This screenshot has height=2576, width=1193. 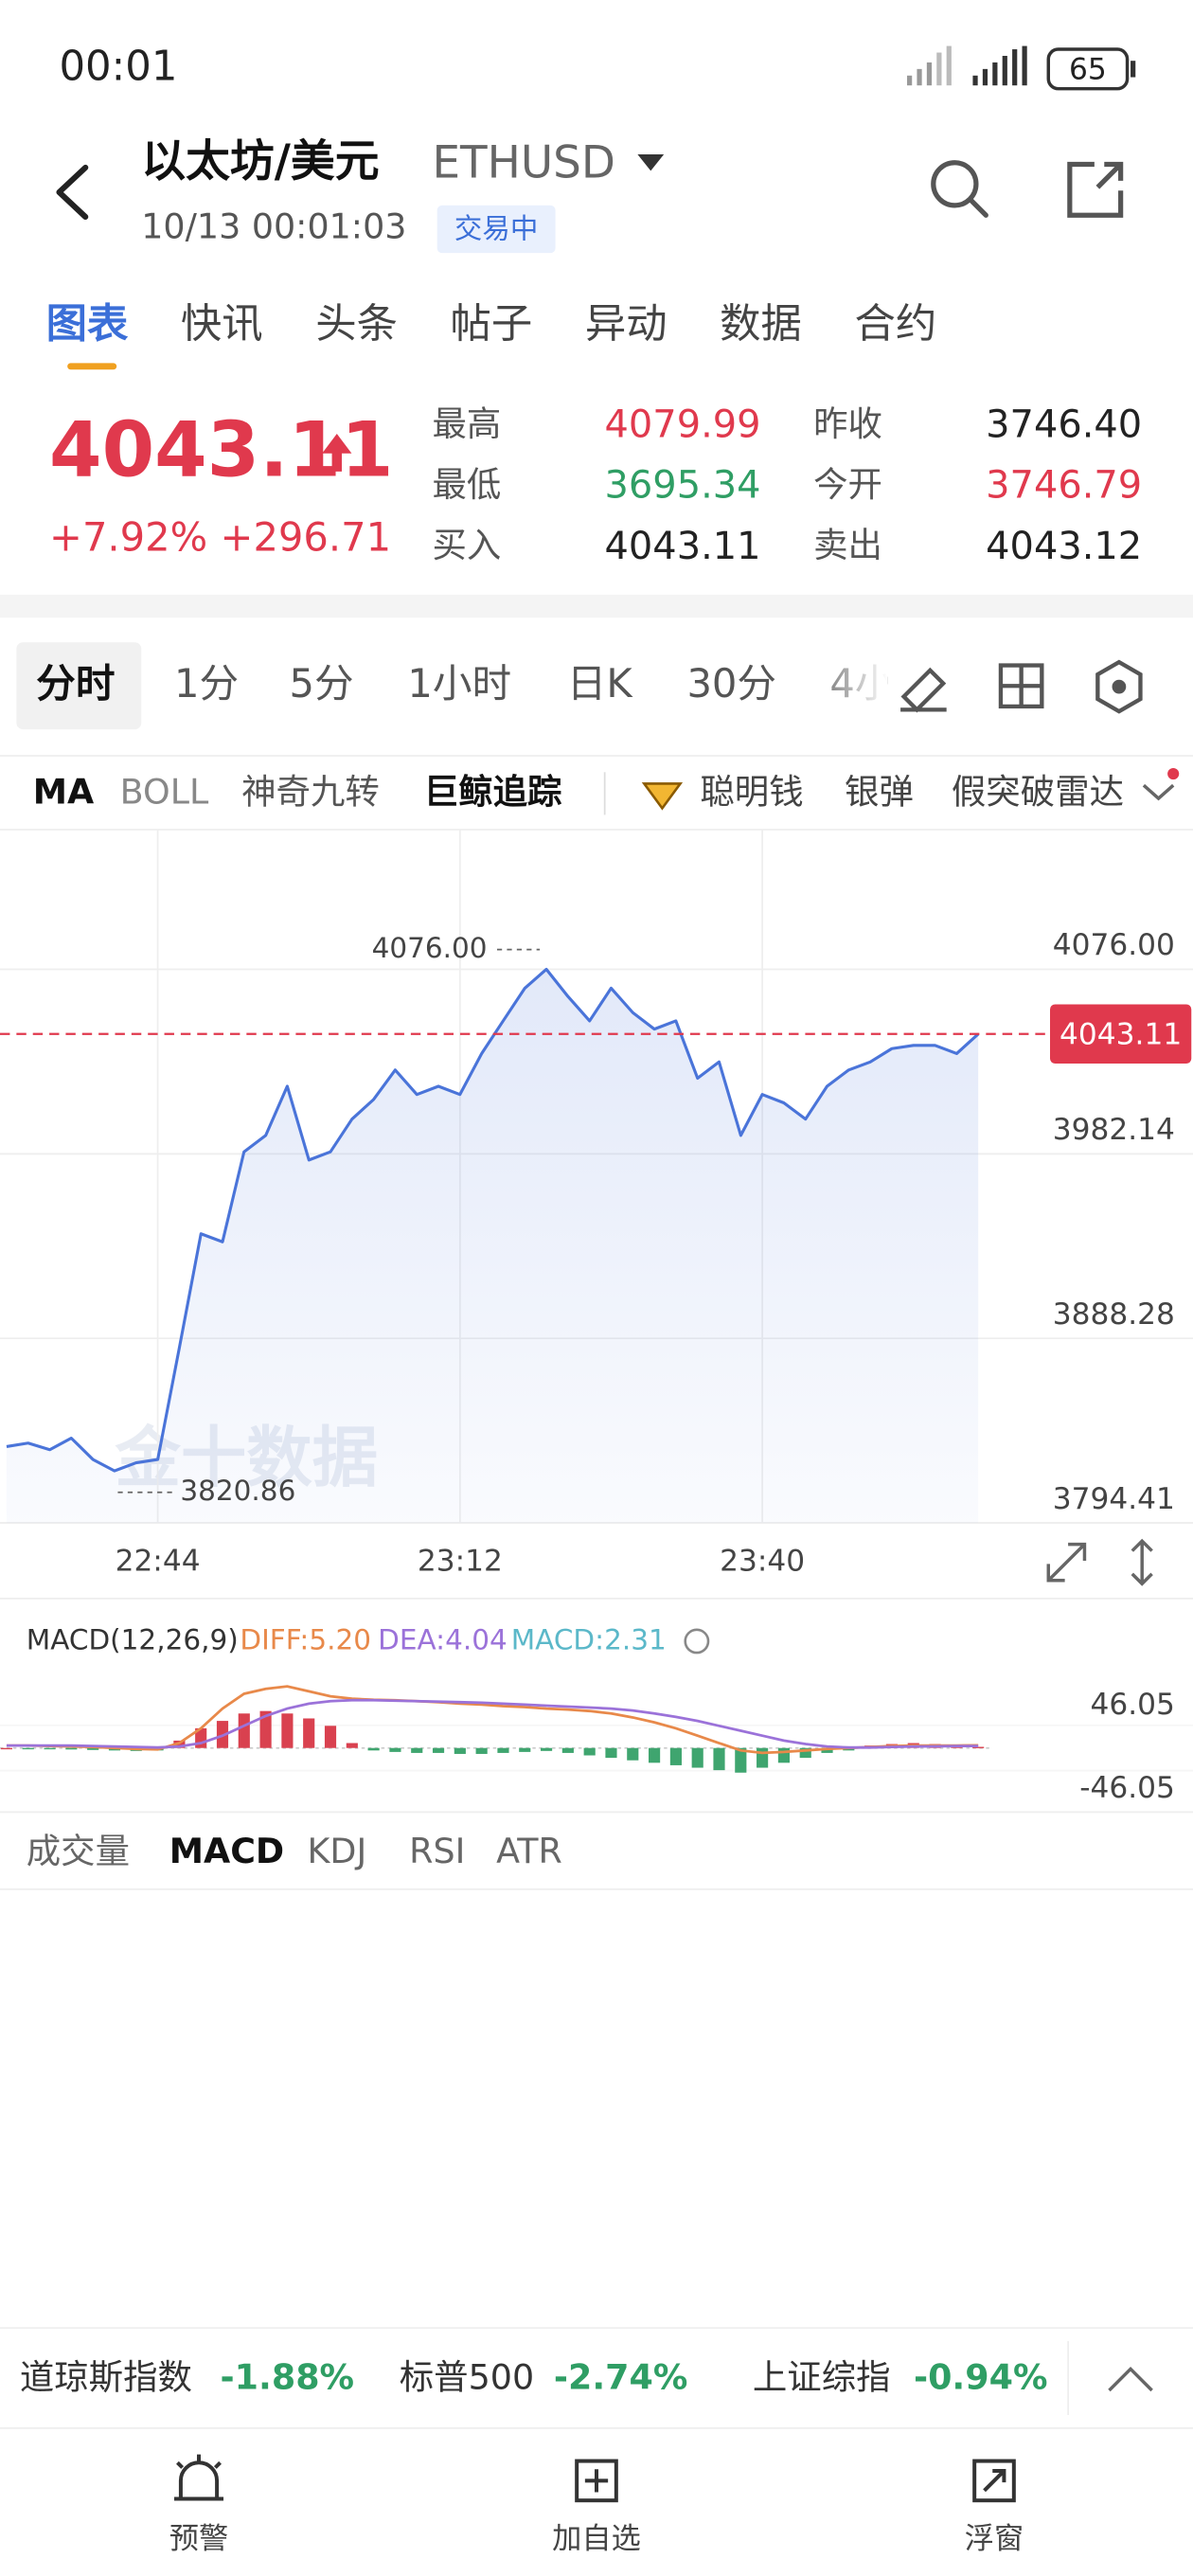 What do you see at coordinates (1114, 945) in the screenshot?
I see `y-tick-label: 4076.00` at bounding box center [1114, 945].